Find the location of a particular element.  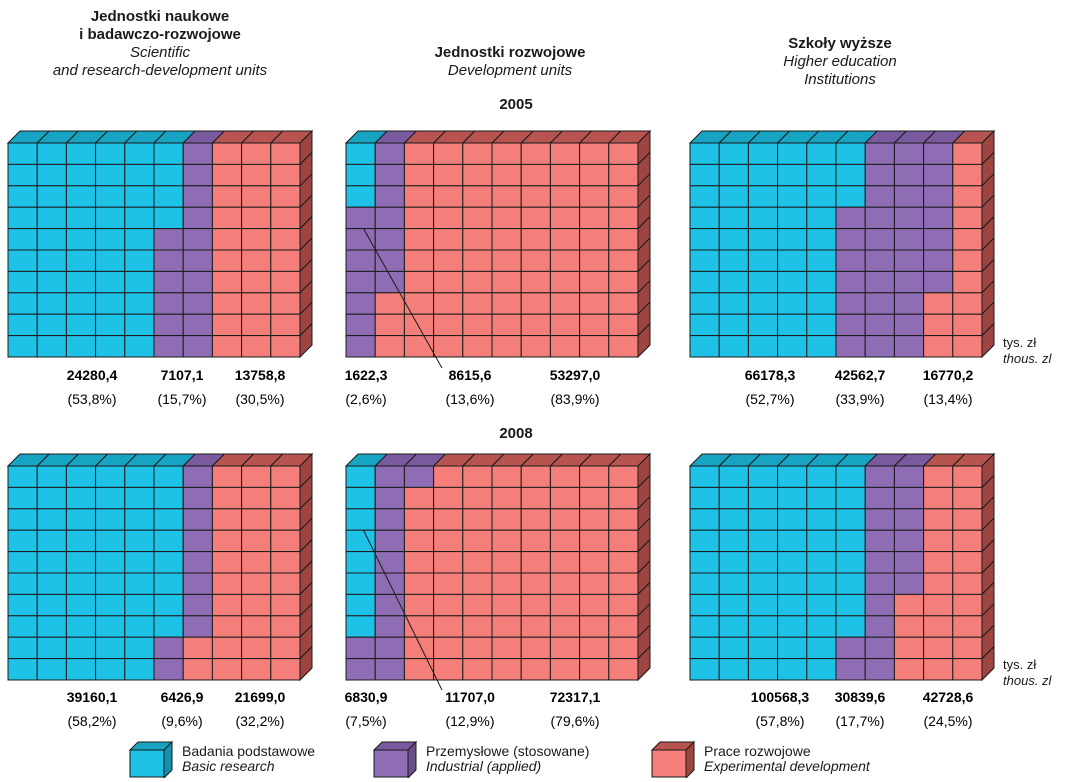

unit-pl: tys. zł is located at coordinates (1020, 342).